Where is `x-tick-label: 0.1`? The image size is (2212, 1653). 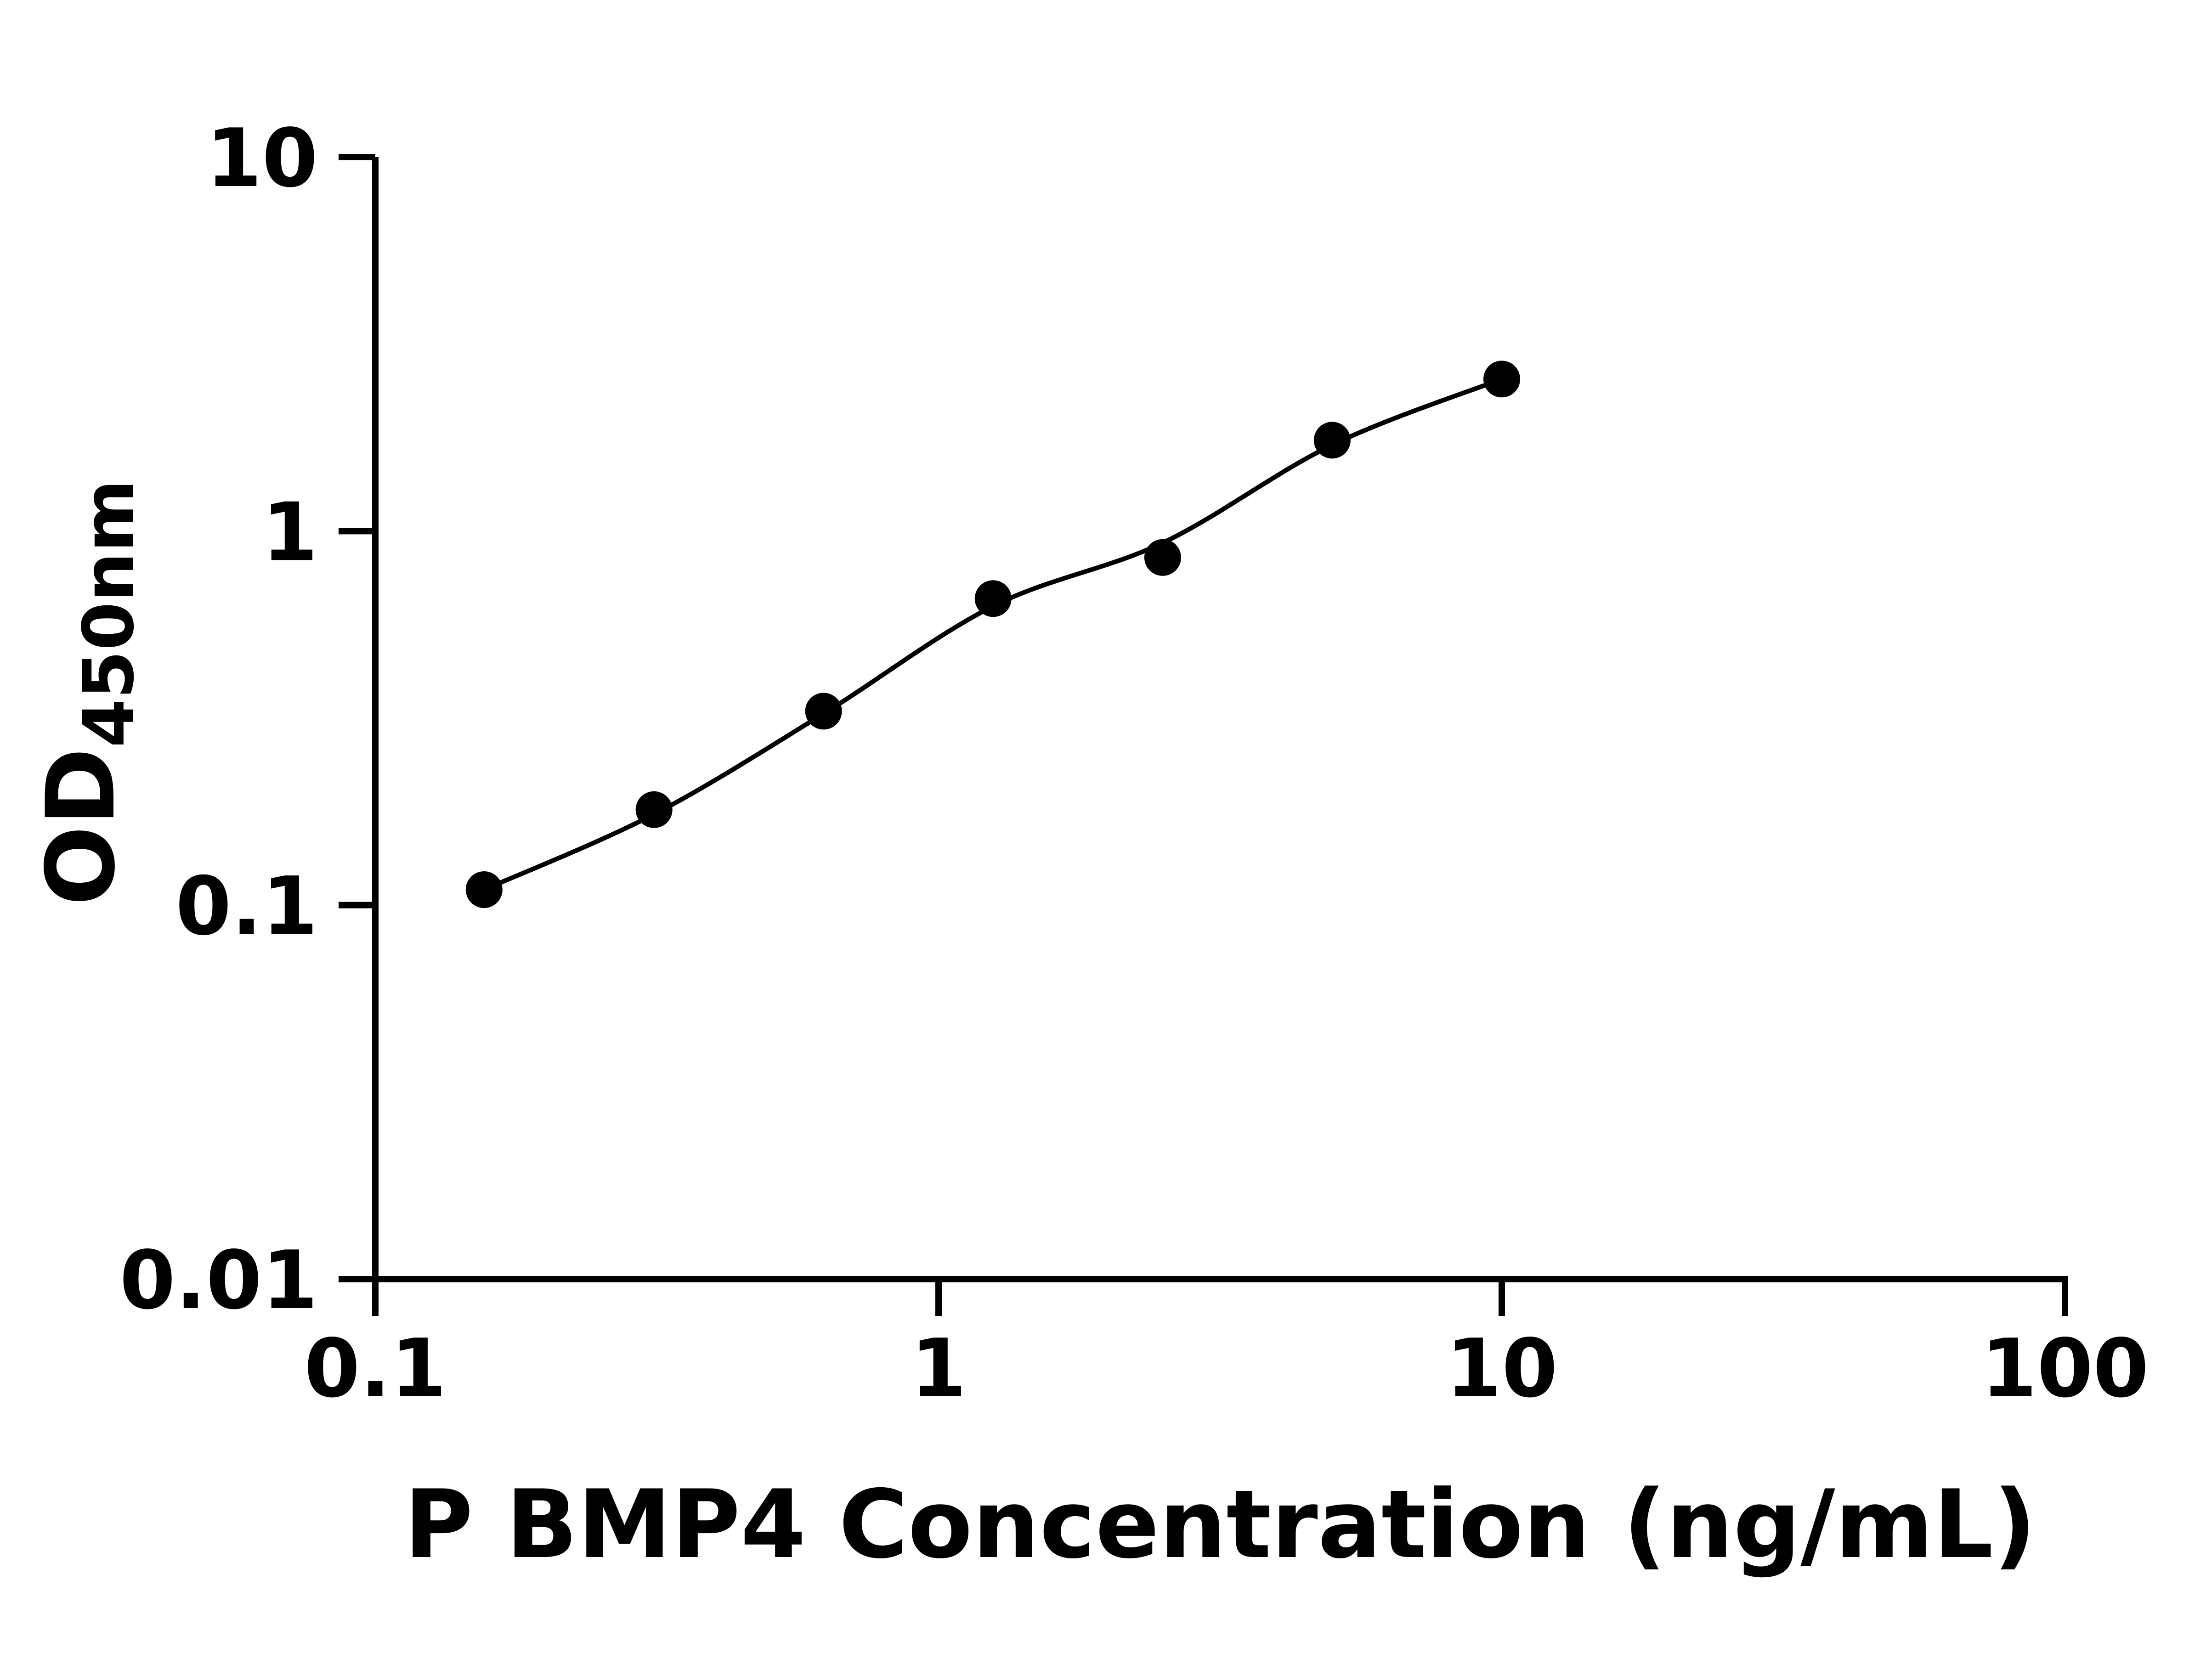
x-tick-label: 0.1 is located at coordinates (375, 1369).